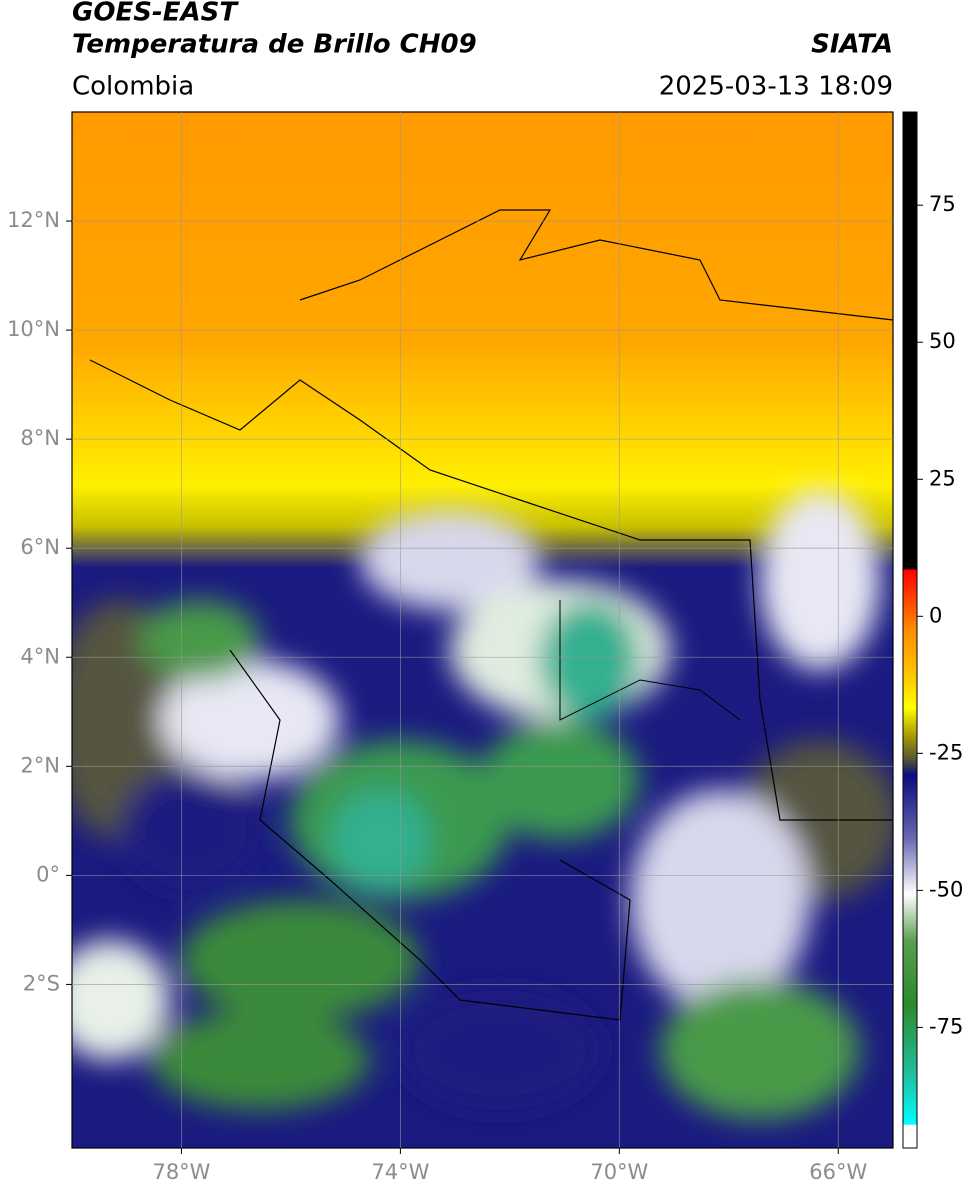 Image resolution: width=966 pixels, height=1194 pixels. Describe the element at coordinates (946, 752) in the screenshot. I see `colorbar-tick-label: -25` at that location.